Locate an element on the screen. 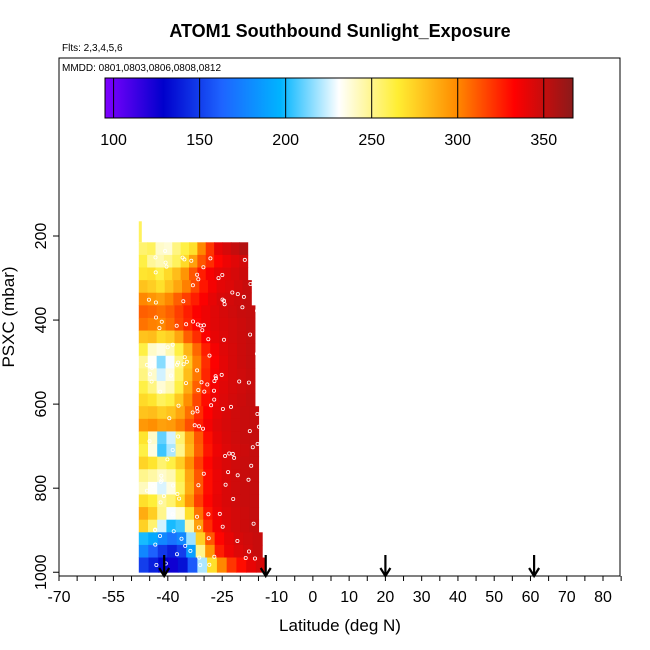  colorbar-gradient is located at coordinates (339, 98).